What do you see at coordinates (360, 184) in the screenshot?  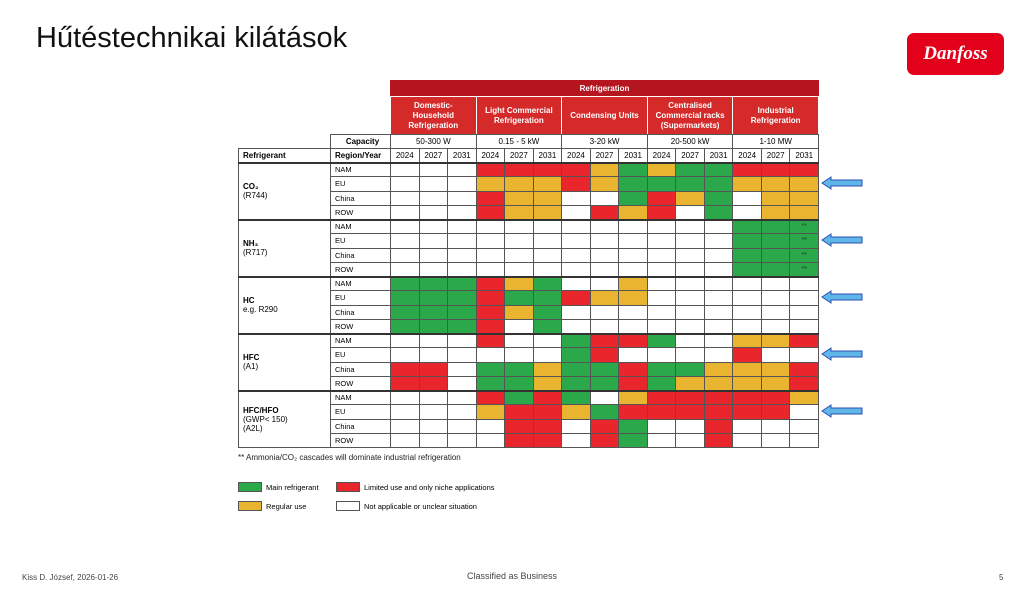 I see `region: EU` at bounding box center [360, 184].